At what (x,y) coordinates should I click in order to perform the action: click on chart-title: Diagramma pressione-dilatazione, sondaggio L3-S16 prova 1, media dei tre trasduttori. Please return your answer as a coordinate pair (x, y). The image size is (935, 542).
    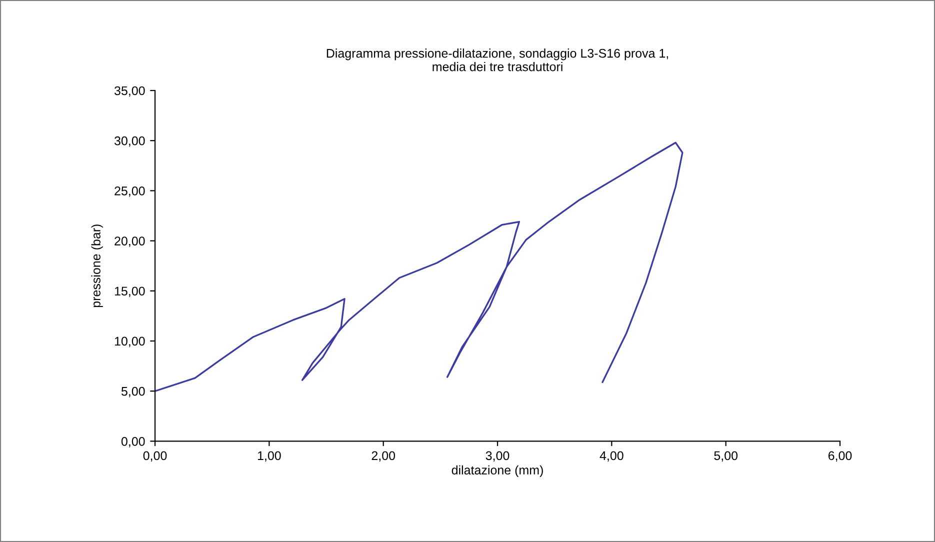
    Looking at the image, I should click on (497, 60).